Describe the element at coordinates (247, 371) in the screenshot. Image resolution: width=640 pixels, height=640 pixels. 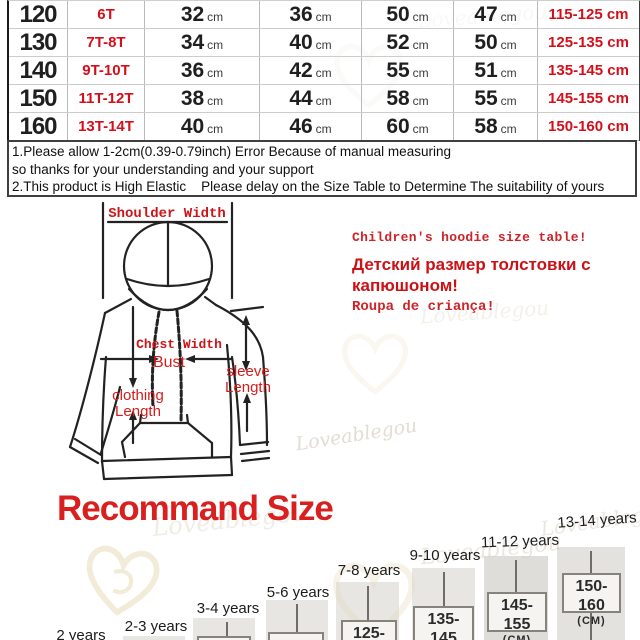
I see `sleeve-length-label: sleeve` at that location.